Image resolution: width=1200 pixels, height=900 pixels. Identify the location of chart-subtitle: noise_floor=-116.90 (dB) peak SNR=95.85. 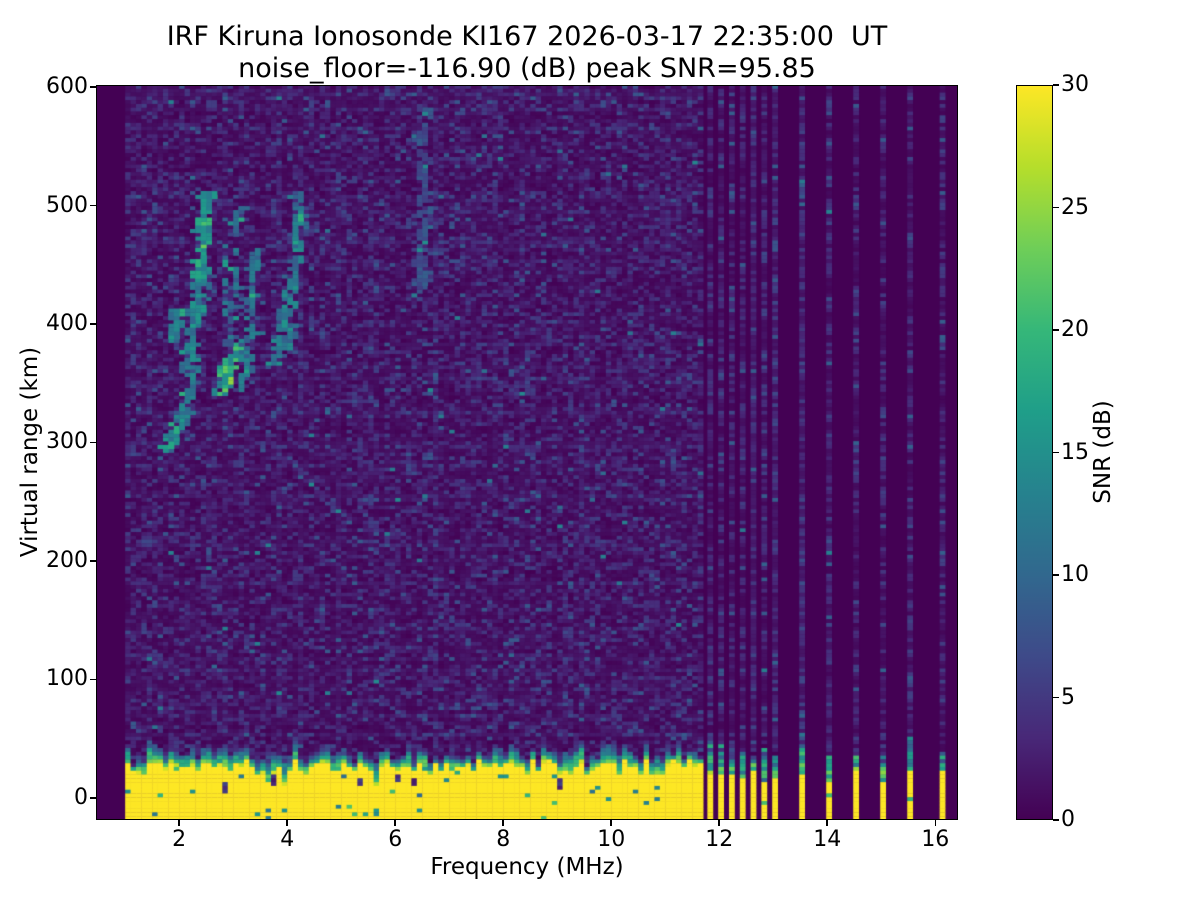
(527, 68).